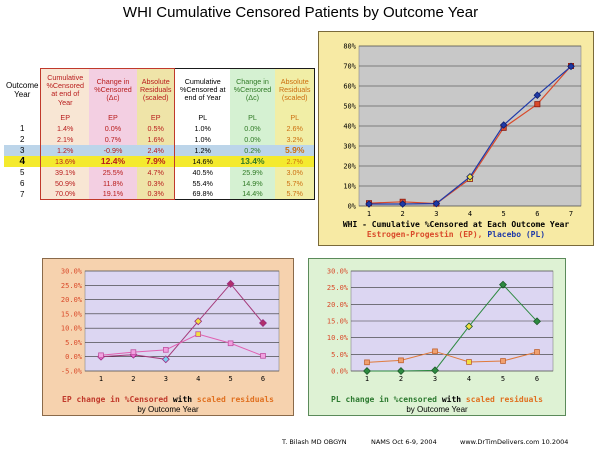  I want to click on pl-change-chart: 0.0% 5.0% 10.0% 15.0% 20.0% 25.0% 30.0% 1 2 3 4 5 6, so click(440, 325).